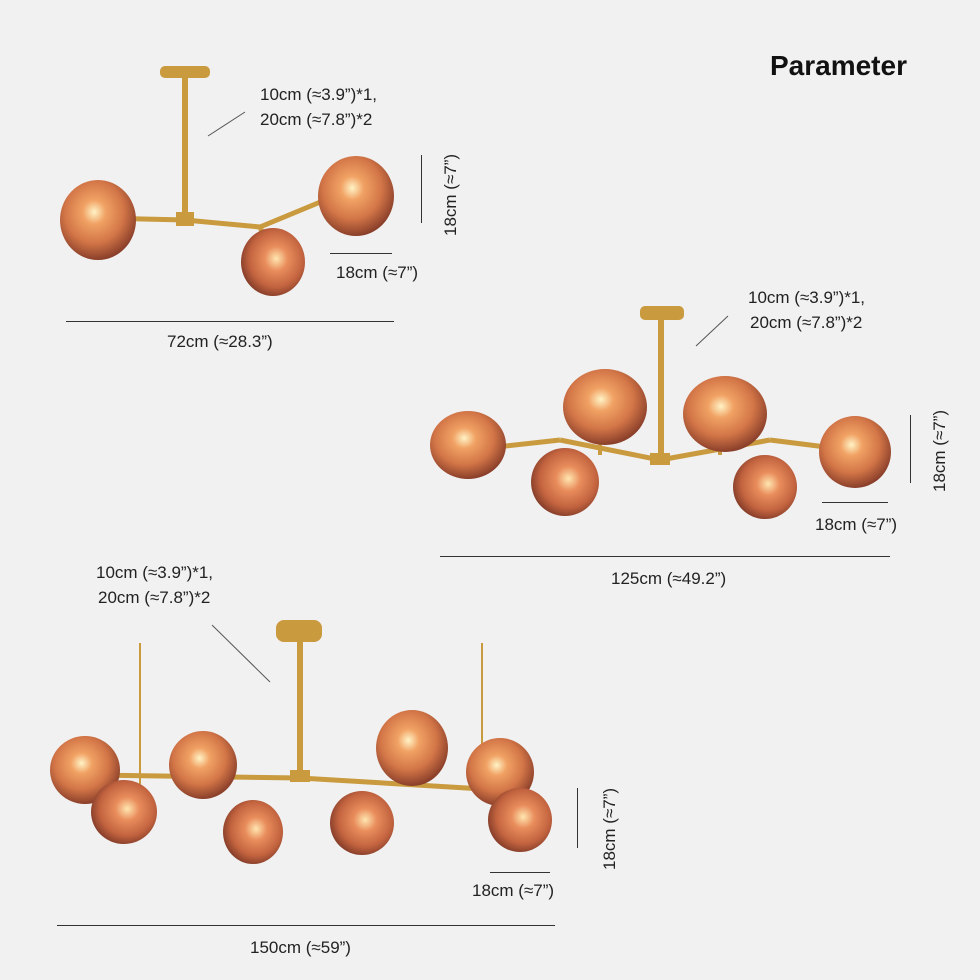 This screenshot has height=980, width=980. What do you see at coordinates (377, 272) in the screenshot?
I see `lamp-small-width: 18cm (≈7”)` at bounding box center [377, 272].